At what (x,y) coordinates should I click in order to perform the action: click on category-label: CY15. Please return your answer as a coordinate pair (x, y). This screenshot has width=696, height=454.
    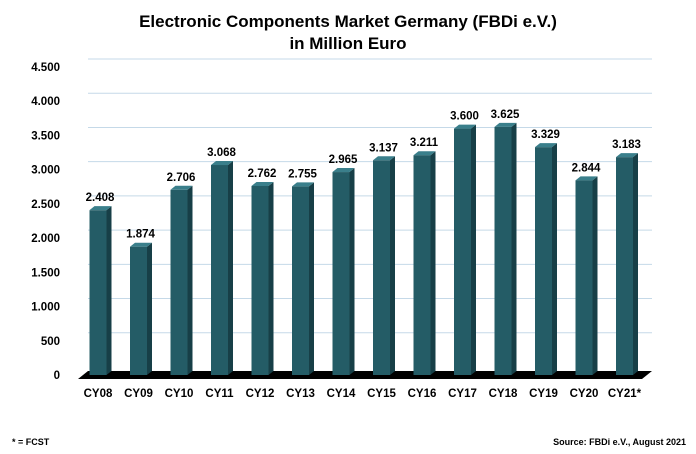
    Looking at the image, I should click on (381, 394).